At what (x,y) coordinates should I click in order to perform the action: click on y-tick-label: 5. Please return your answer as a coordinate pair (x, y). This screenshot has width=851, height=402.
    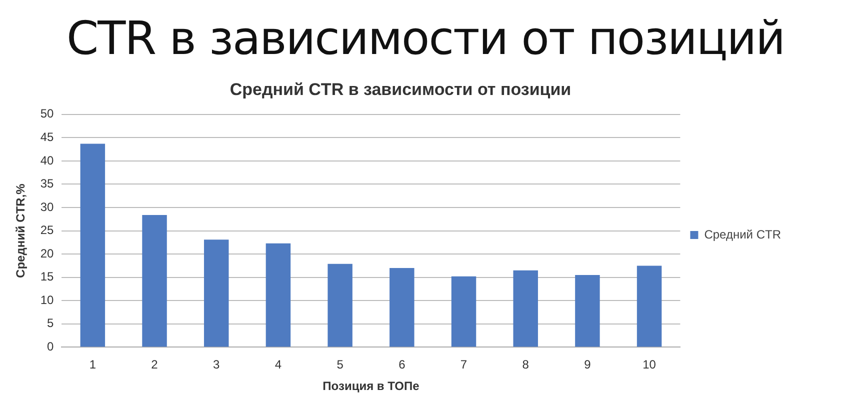
    Looking at the image, I should click on (50, 323).